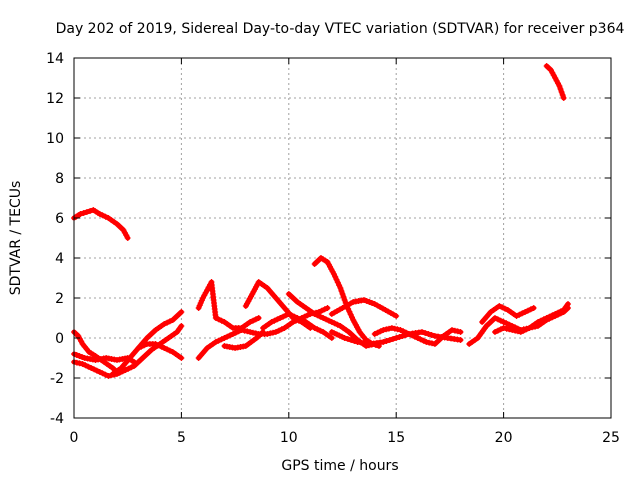 The height and width of the screenshot is (480, 640). Describe the element at coordinates (396, 438) in the screenshot. I see `x-tick-label: 15` at that location.